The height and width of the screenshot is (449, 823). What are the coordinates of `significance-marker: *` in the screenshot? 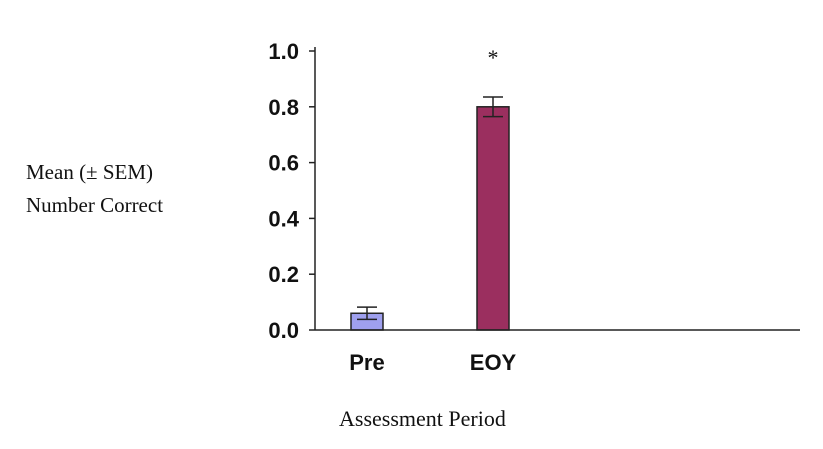 It's located at (493, 57).